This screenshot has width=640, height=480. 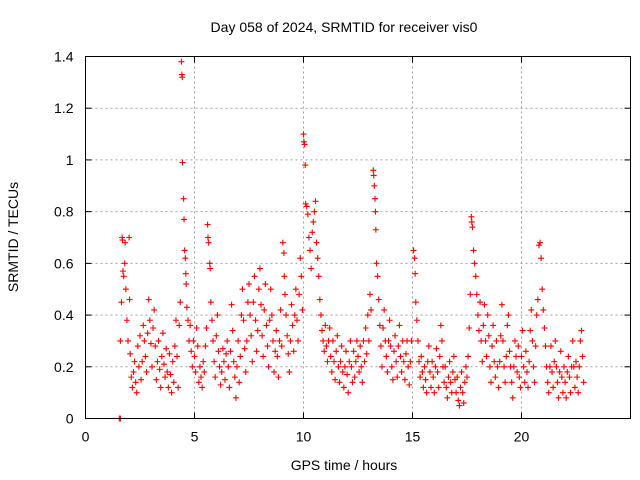 What do you see at coordinates (64, 315) in the screenshot?
I see `y-tick-label: 0.4` at bounding box center [64, 315].